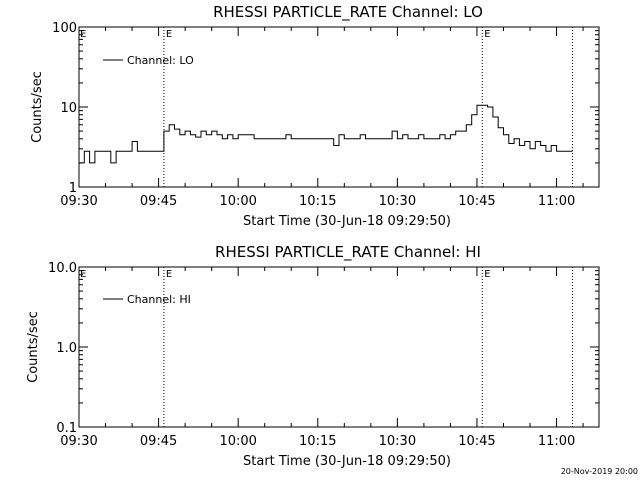  Describe the element at coordinates (348, 252) in the screenshot. I see `chart-title: RHESSI PARTICLE_RATE Channel: HI` at that location.